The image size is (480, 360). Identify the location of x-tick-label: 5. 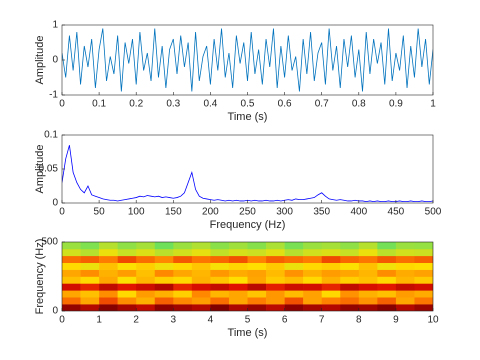
(248, 320).